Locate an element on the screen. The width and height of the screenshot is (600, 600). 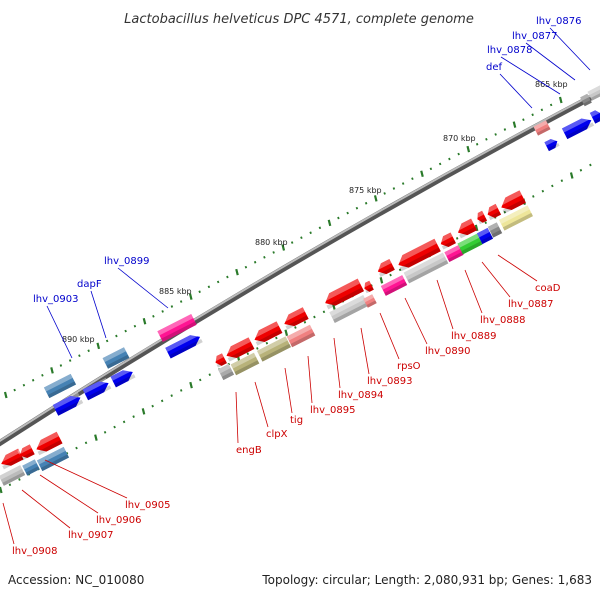
gene-label: clpX is located at coordinates (277, 434).